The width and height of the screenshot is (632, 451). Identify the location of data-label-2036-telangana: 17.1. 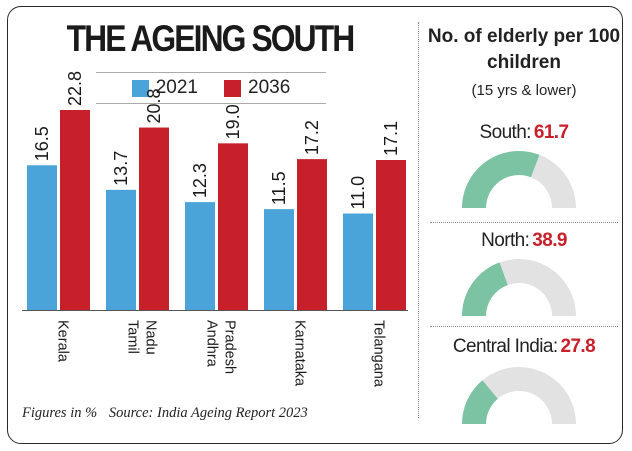
(391, 138).